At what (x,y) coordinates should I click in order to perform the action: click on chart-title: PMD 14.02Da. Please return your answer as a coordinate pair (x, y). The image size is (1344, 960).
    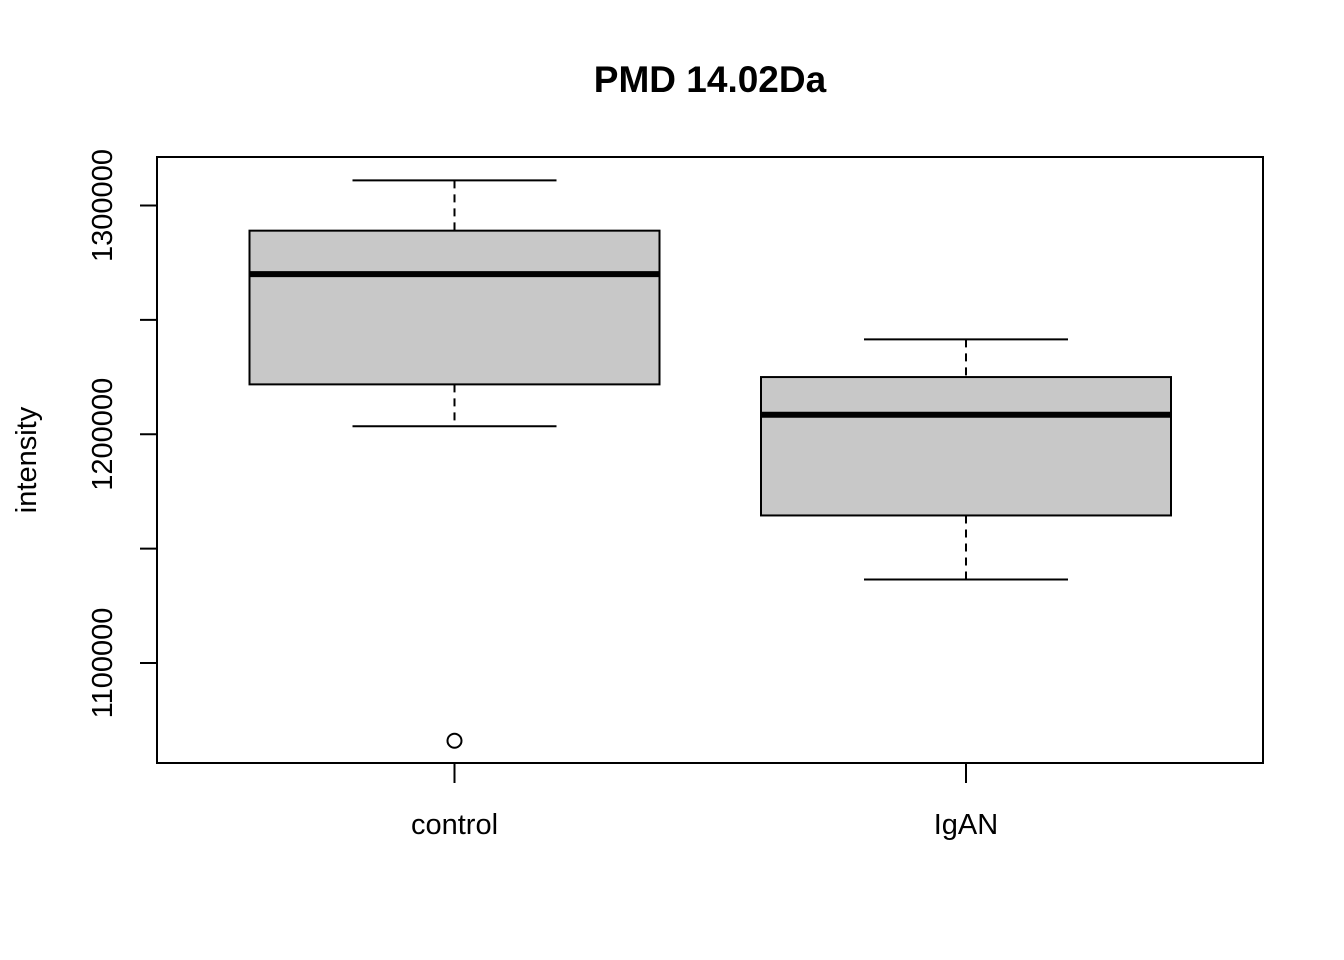
    Looking at the image, I should click on (710, 79).